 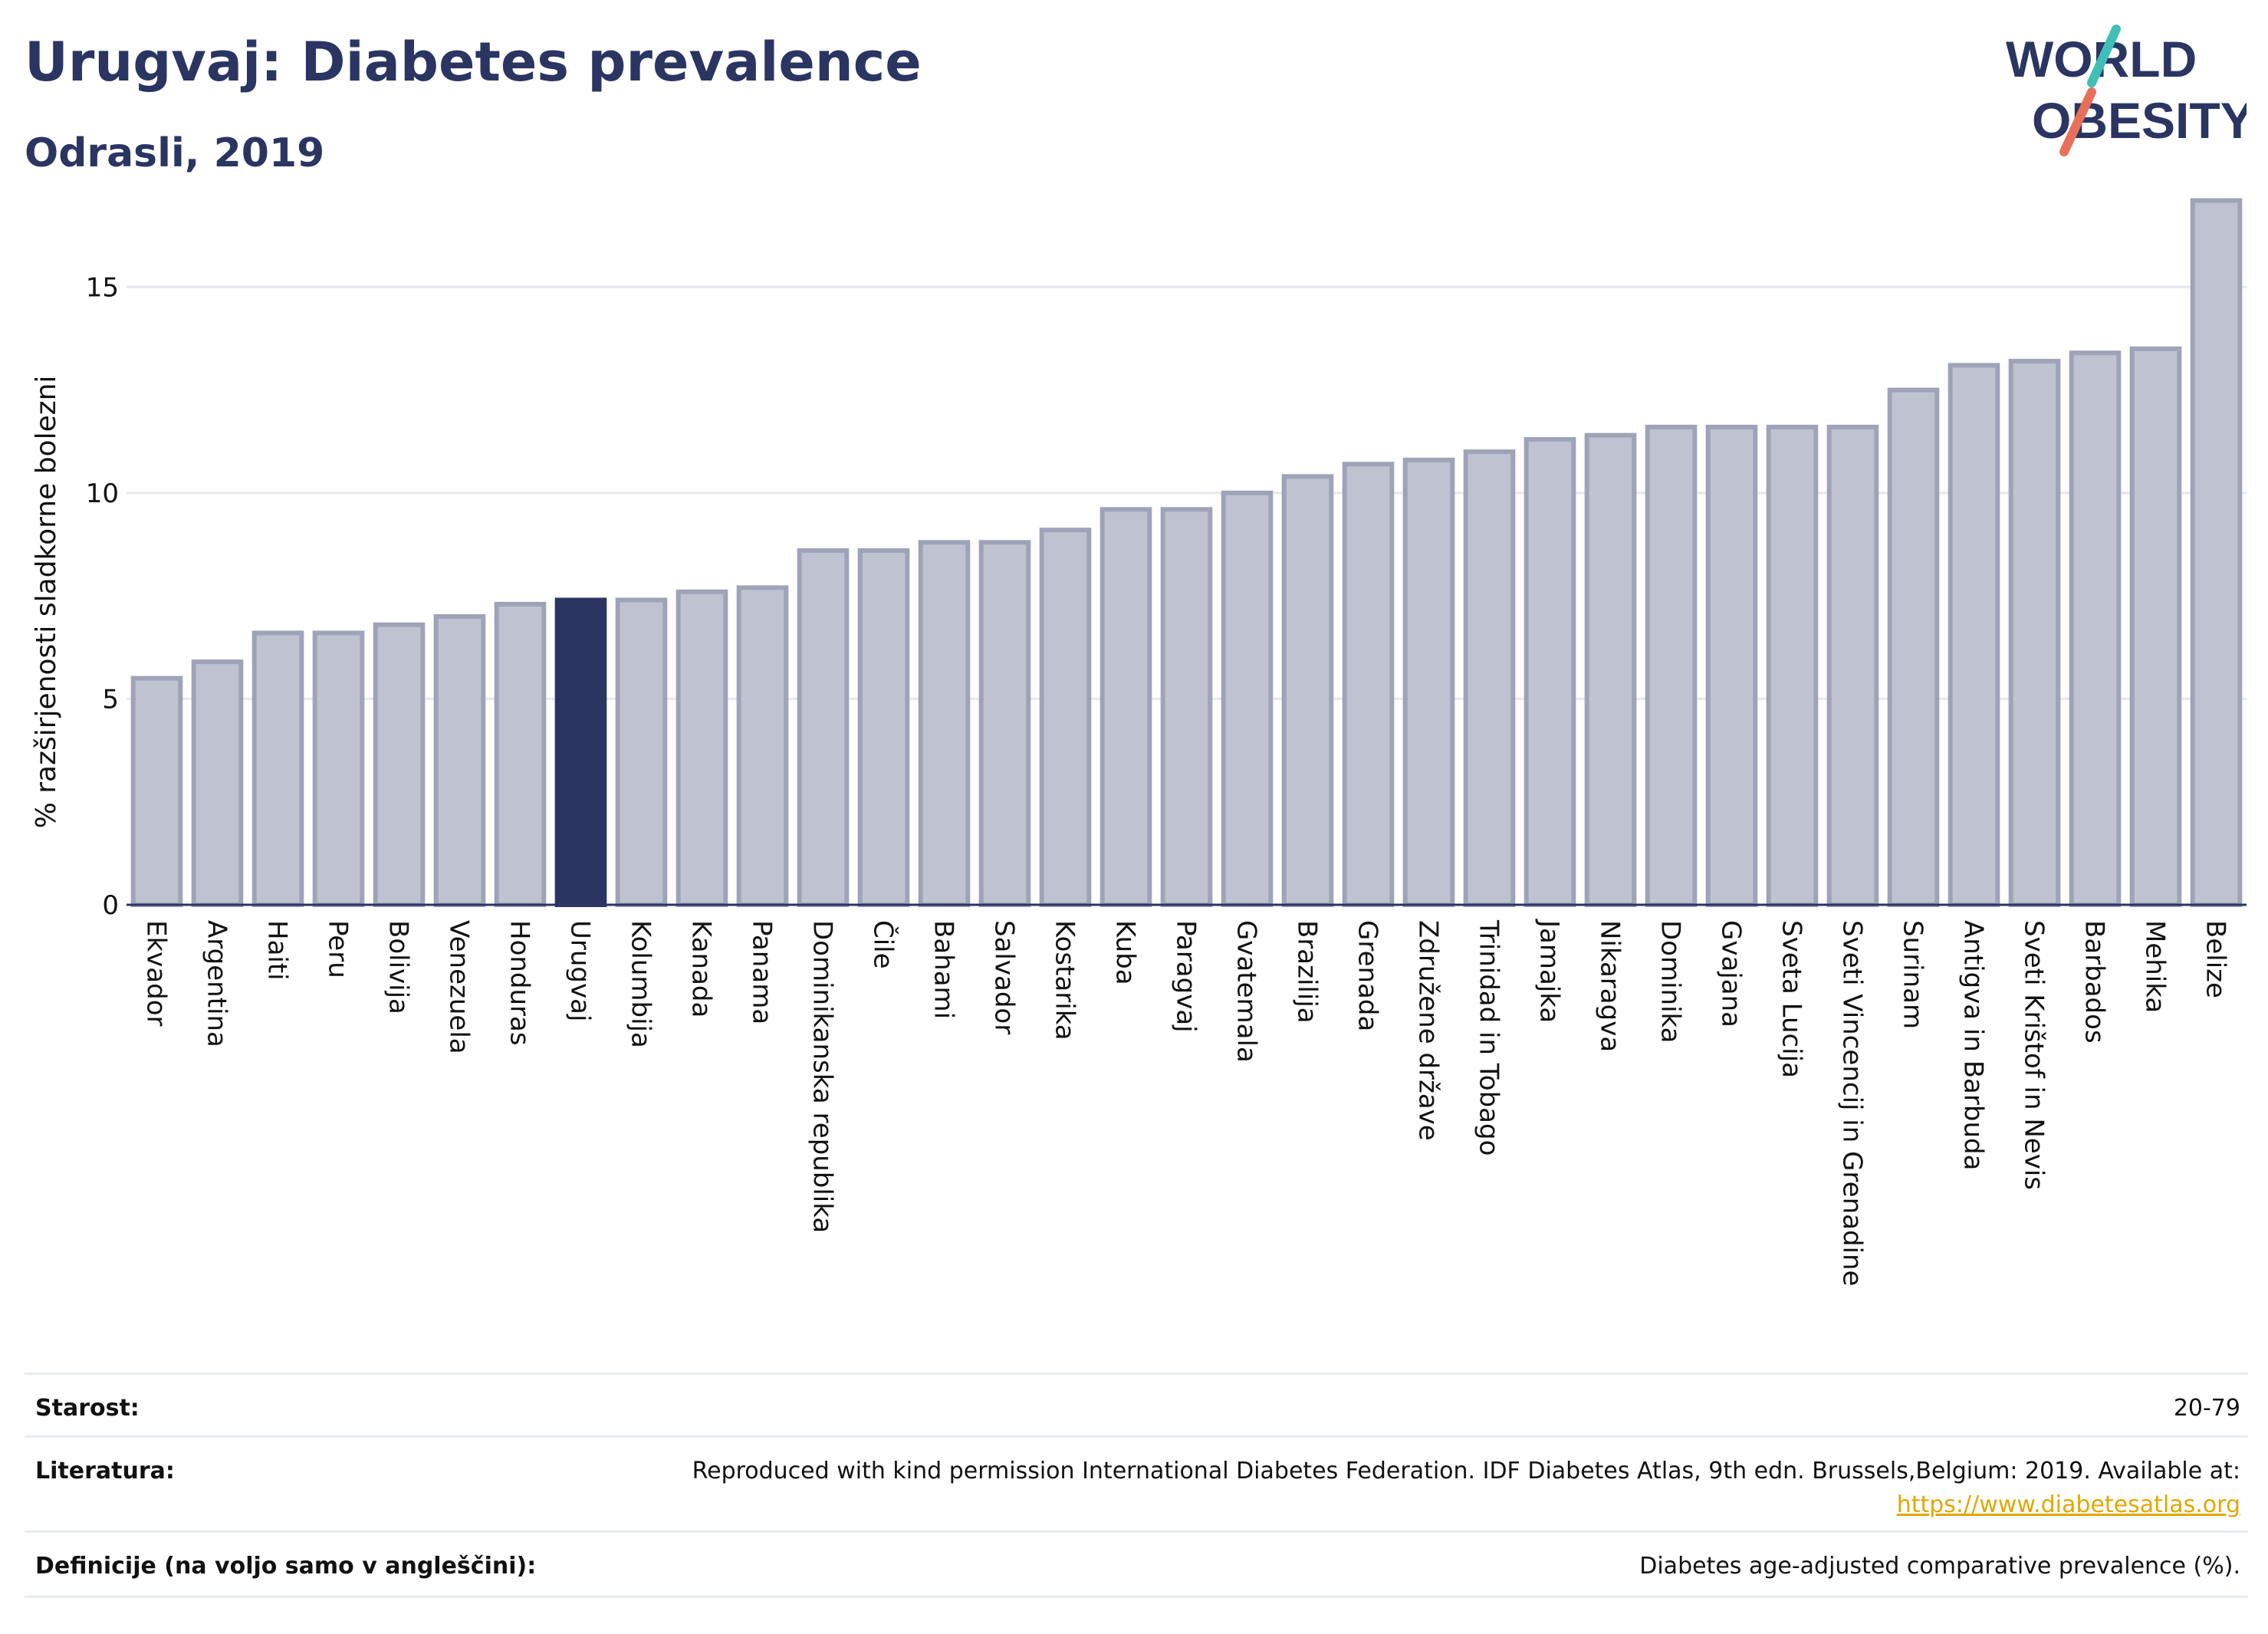 I want to click on literature-label: Literatura:, so click(x=105, y=1471).